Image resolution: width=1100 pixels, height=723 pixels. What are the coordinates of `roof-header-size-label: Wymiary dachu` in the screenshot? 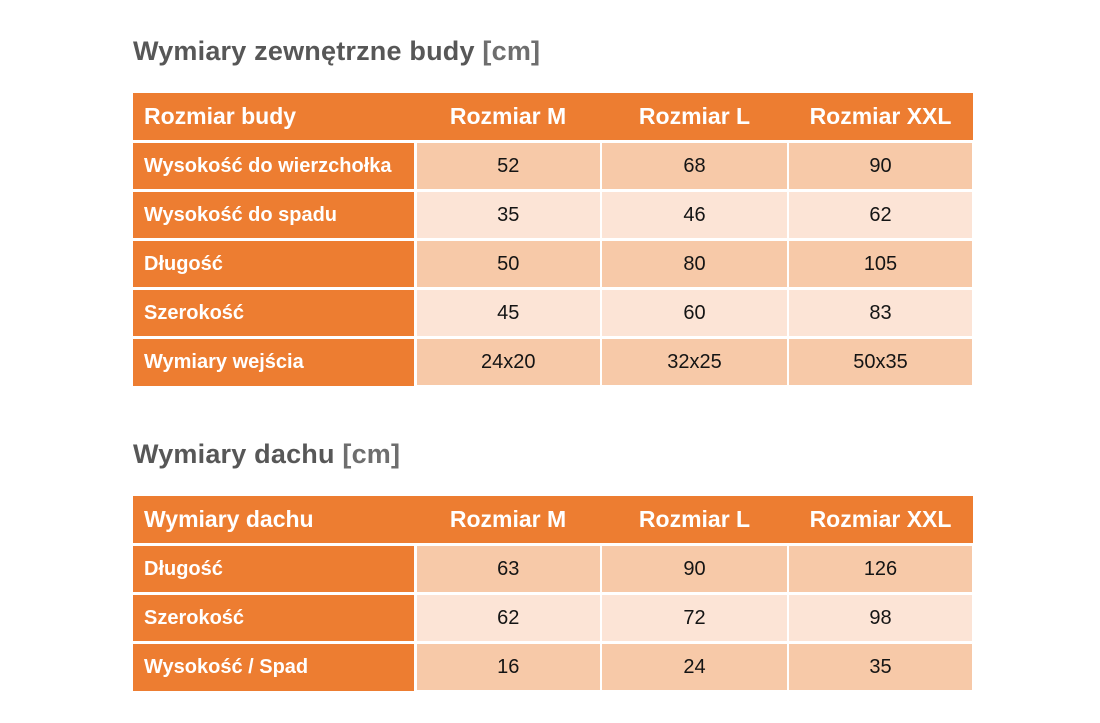 It's located at (274, 521).